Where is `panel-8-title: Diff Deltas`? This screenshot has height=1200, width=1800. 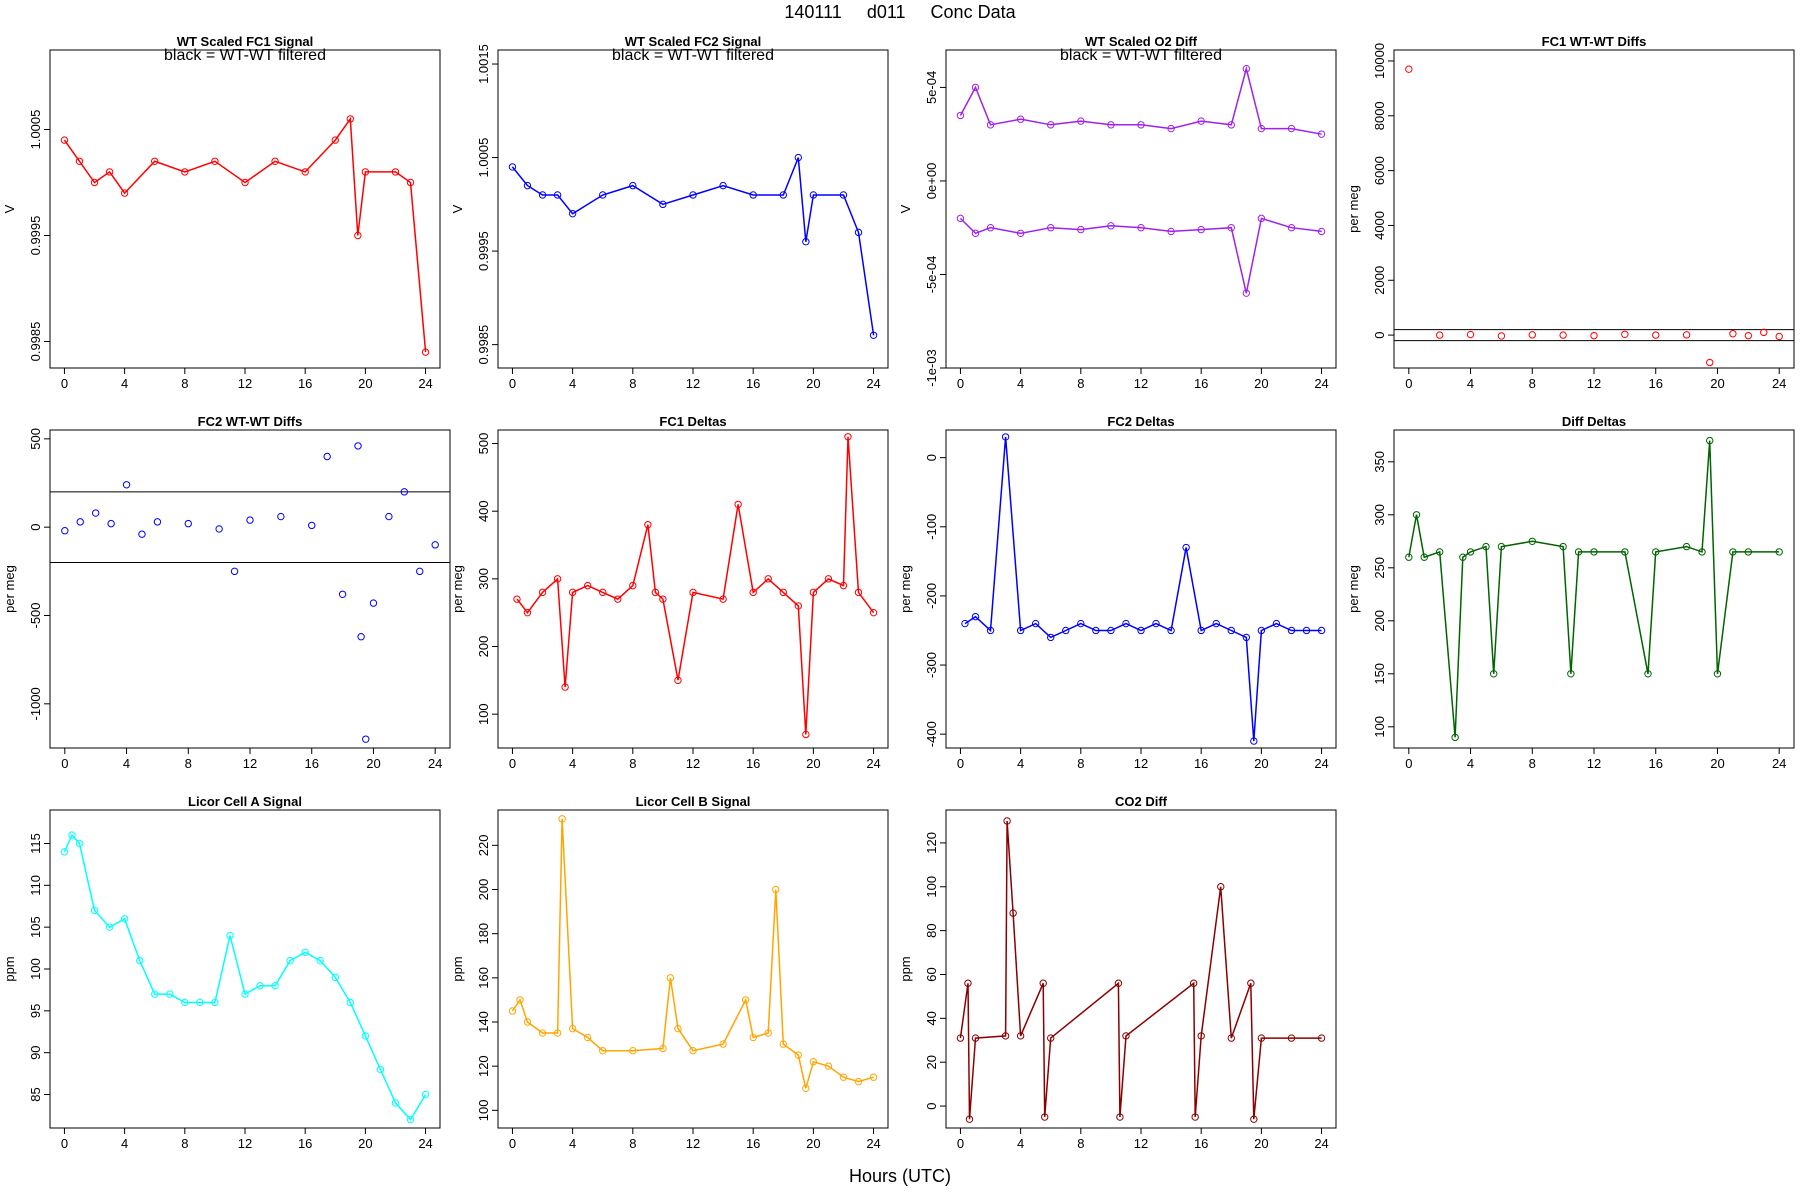 panel-8-title: Diff Deltas is located at coordinates (1594, 421).